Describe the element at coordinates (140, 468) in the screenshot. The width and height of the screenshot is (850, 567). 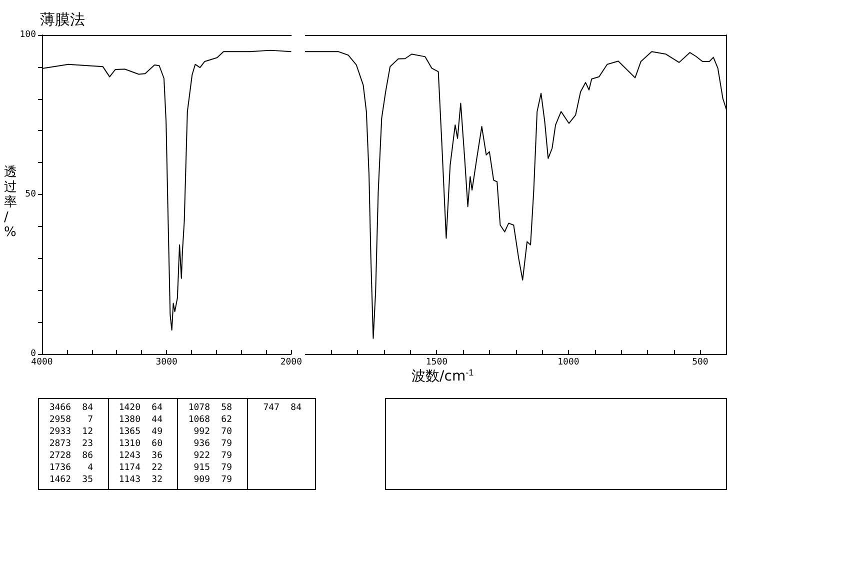
I see `text: 1174 22` at that location.